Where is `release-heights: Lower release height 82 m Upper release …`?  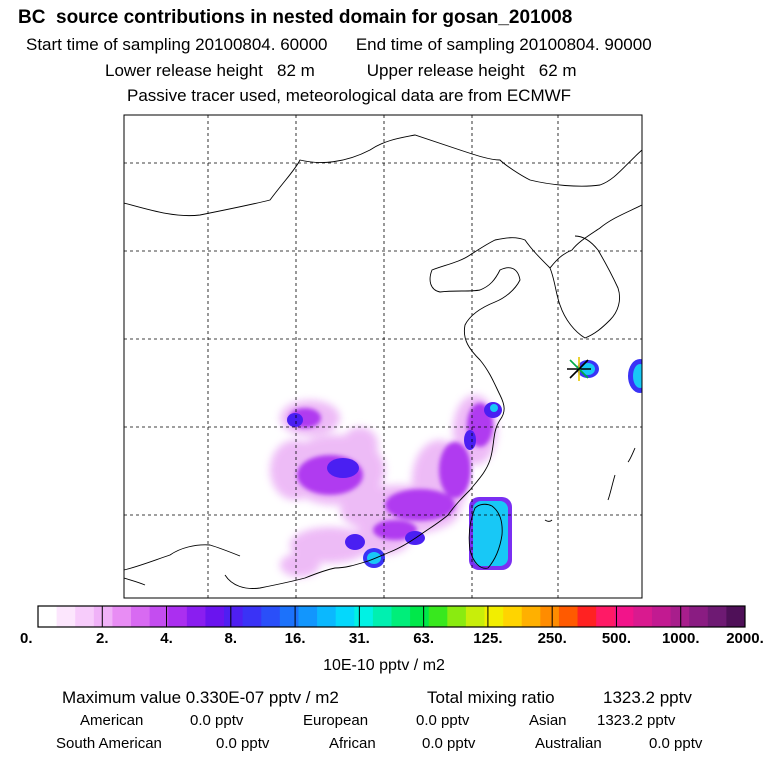
release-heights: Lower release height 82 m Upper release … is located at coordinates (341, 70).